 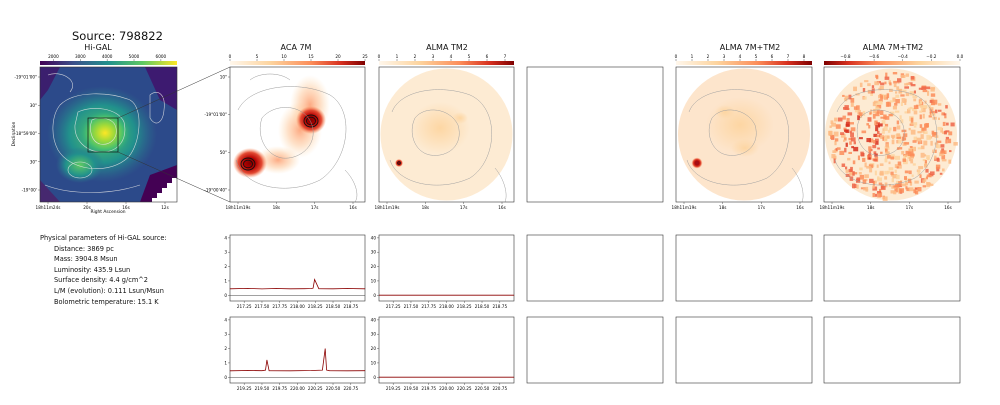 What do you see at coordinates (225, 334) in the screenshot?
I see `aca-spw2-ytick-label-3: 3` at bounding box center [225, 334].